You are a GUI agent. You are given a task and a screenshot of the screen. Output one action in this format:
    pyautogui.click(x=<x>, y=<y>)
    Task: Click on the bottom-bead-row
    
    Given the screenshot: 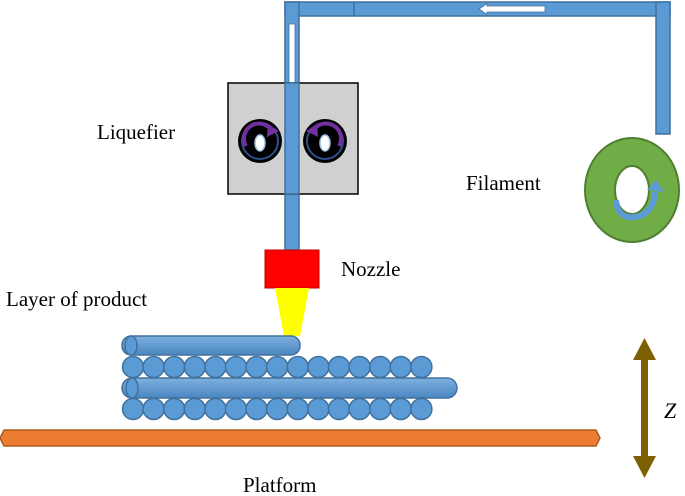 What is the action you would take?
    pyautogui.click(x=277, y=409)
    